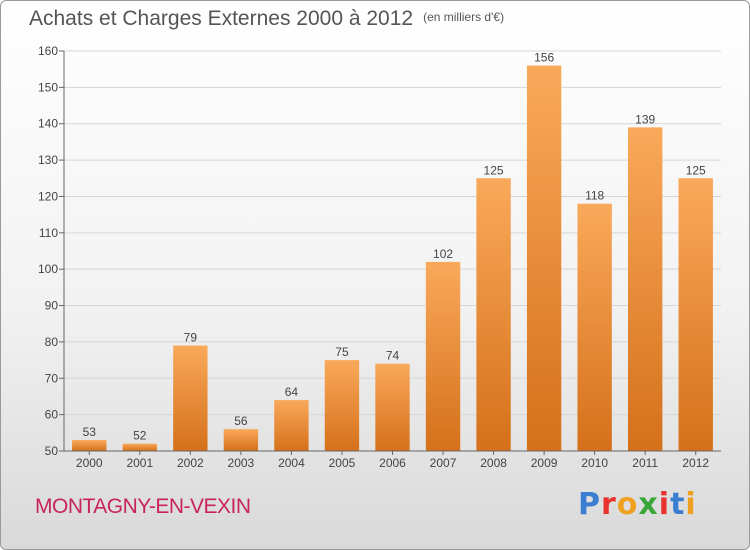  Describe the element at coordinates (89, 463) in the screenshot. I see `x-tick-label: 2000` at that location.